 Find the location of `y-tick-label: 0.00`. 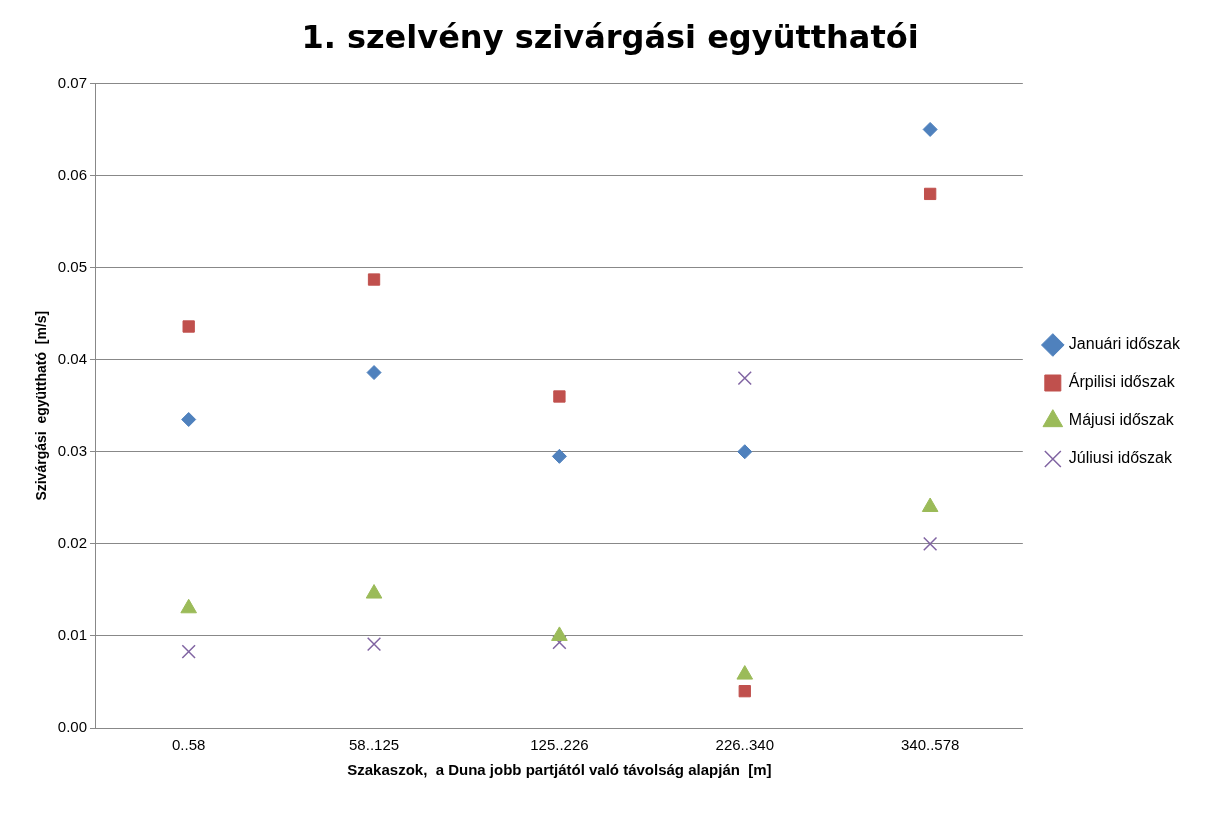

y-tick-label: 0.00 is located at coordinates (72, 727).